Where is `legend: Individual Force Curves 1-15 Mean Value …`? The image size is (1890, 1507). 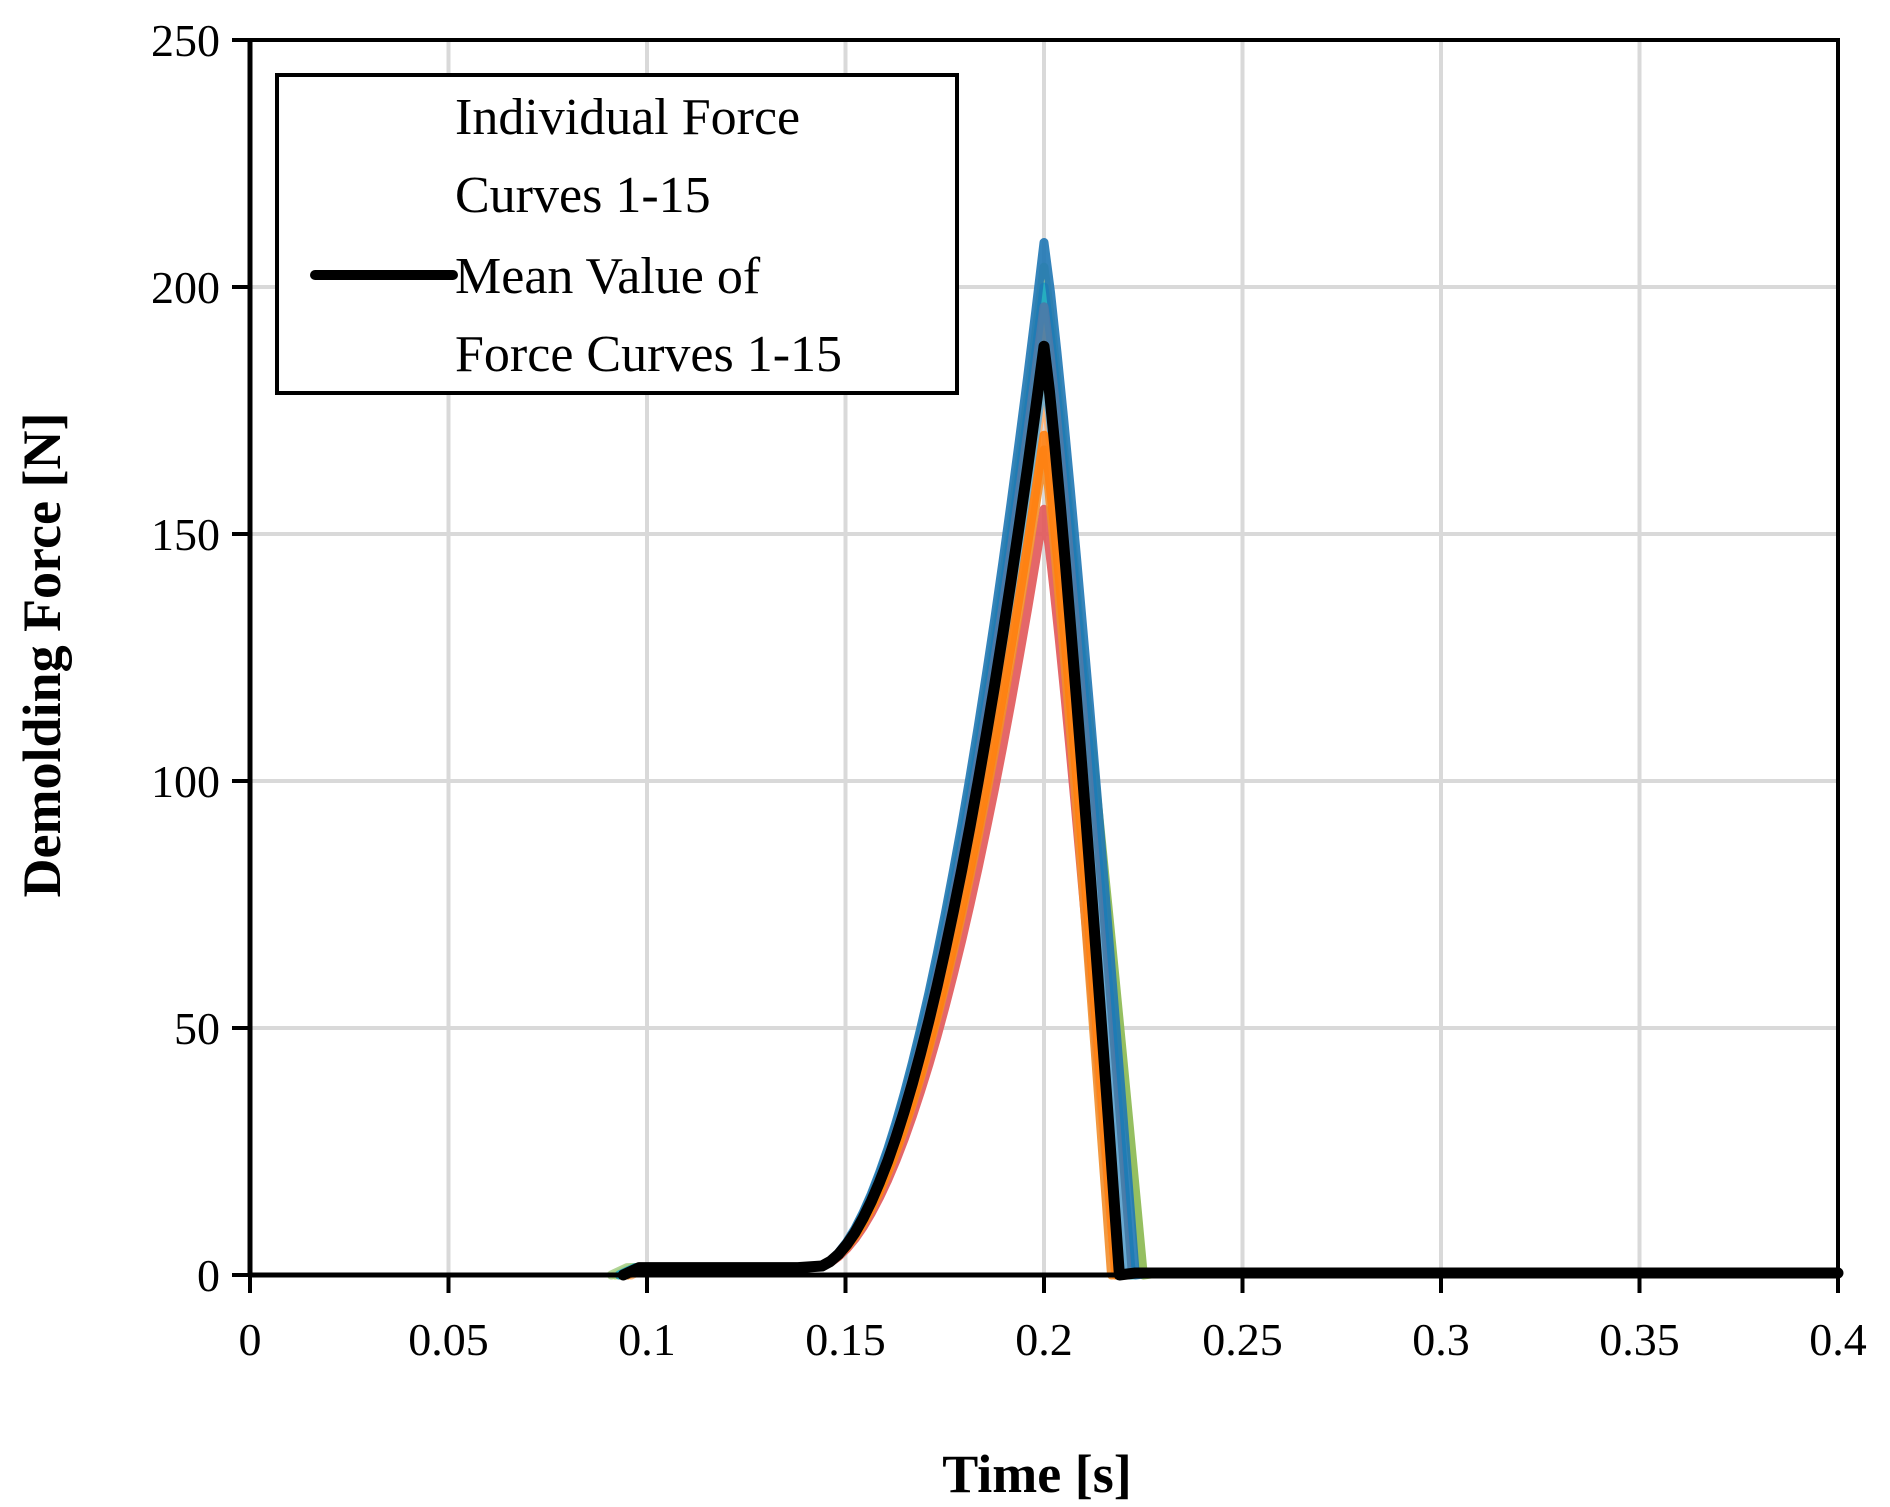
legend: Individual Force Curves 1-15 Mean Value … is located at coordinates (617, 234).